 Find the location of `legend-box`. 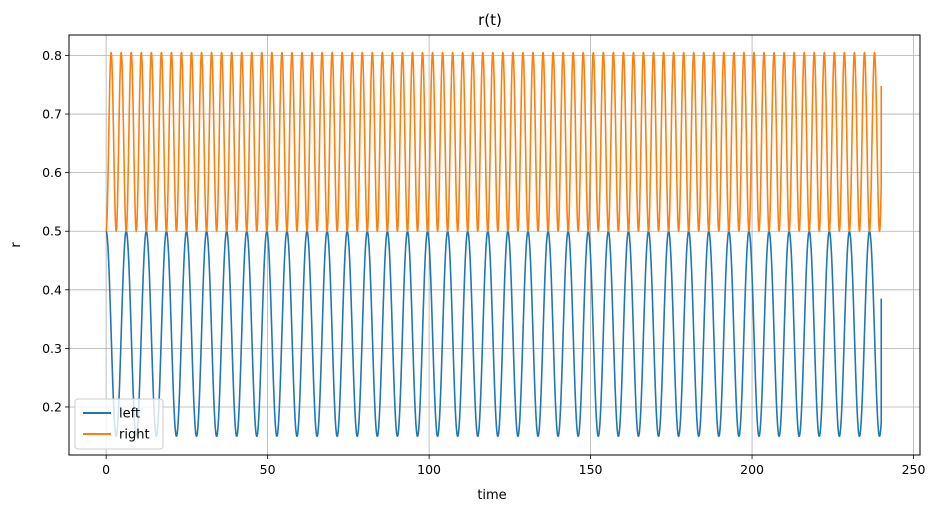

legend-box is located at coordinates (119, 424).